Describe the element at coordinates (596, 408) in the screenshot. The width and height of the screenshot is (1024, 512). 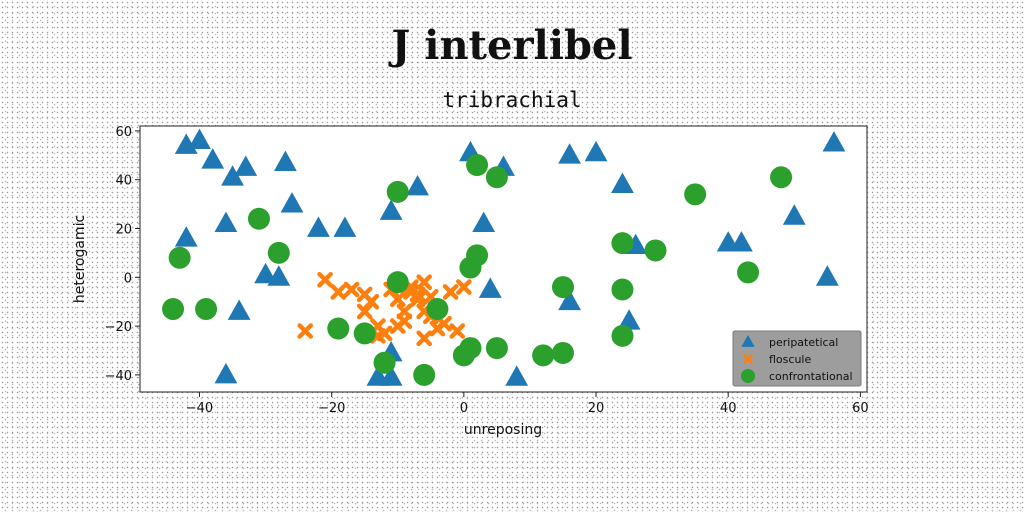
I see `x-tick-label: 20` at that location.